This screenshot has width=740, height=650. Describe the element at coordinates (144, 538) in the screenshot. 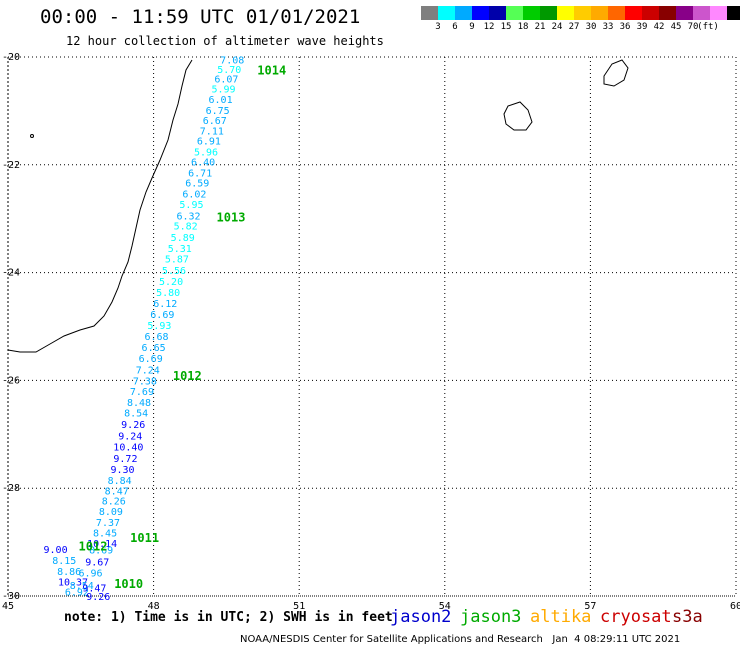

I see `track-time-label: 1011` at that location.